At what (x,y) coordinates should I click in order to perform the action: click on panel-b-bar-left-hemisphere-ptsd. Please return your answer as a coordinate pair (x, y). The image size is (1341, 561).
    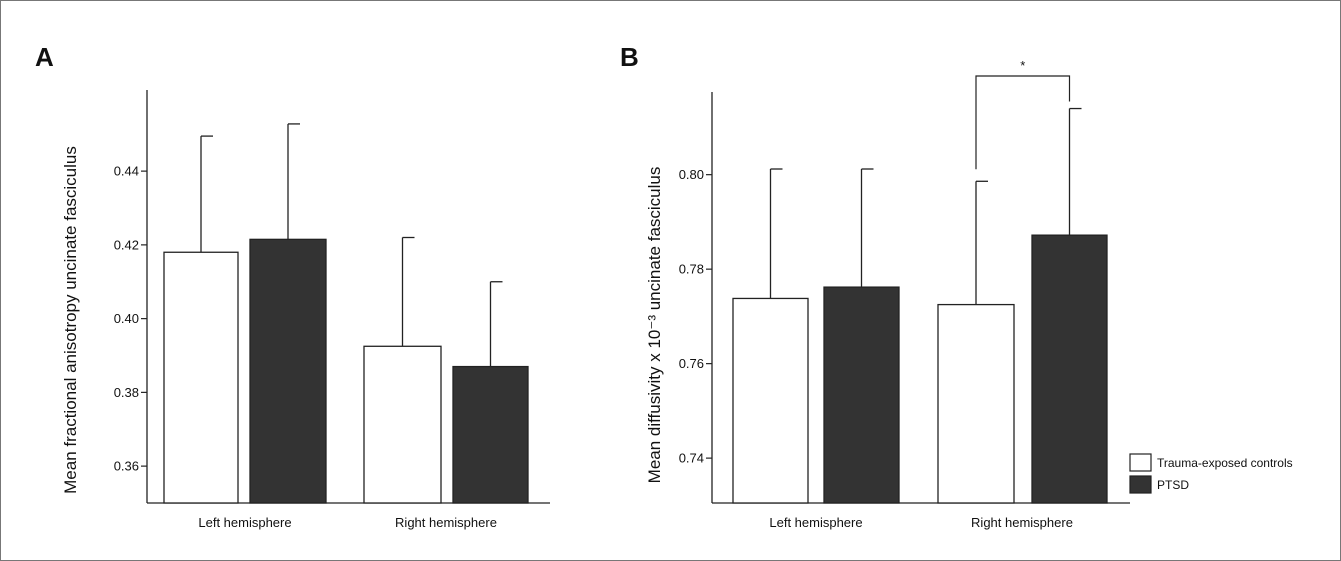
    Looking at the image, I should click on (861, 395).